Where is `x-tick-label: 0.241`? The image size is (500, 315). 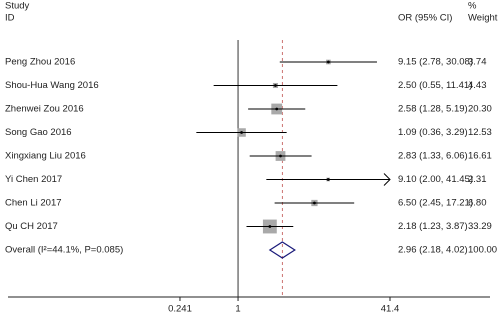 x-tick-label: 0.241 is located at coordinates (180, 309).